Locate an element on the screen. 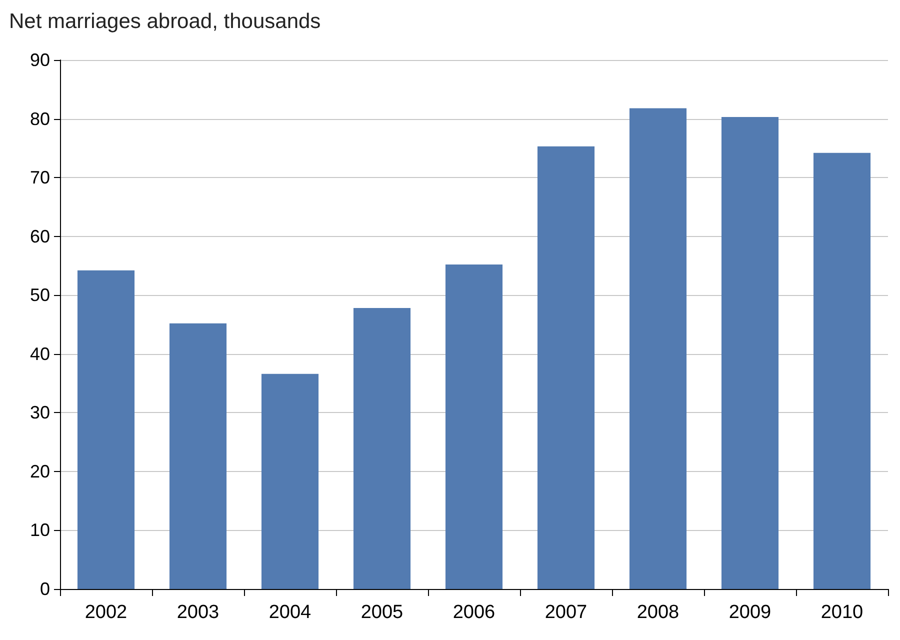 Image resolution: width=900 pixels, height=640 pixels. y-tick-label: 90 is located at coordinates (40, 60).